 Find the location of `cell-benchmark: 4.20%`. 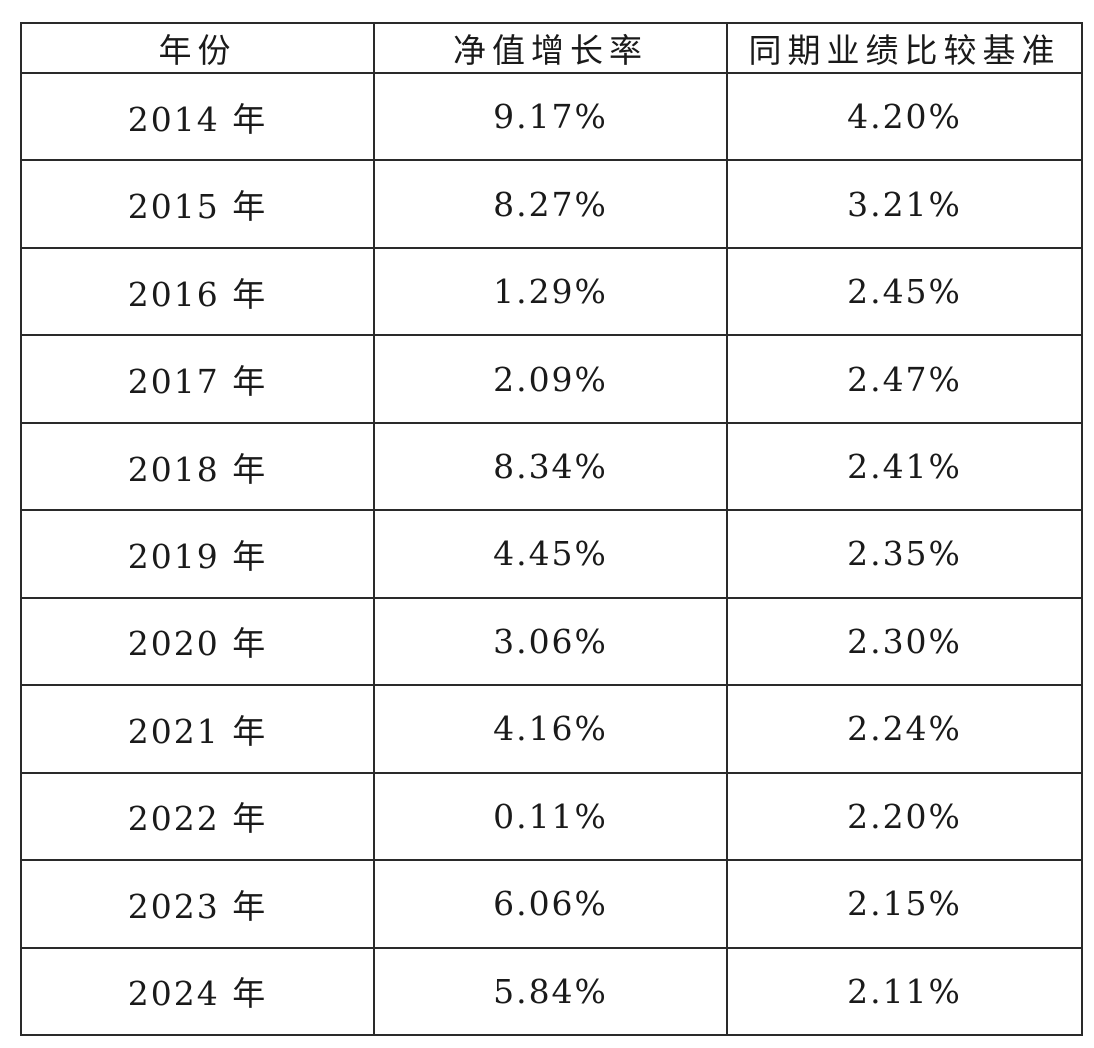

cell-benchmark: 4.20% is located at coordinates (904, 116).